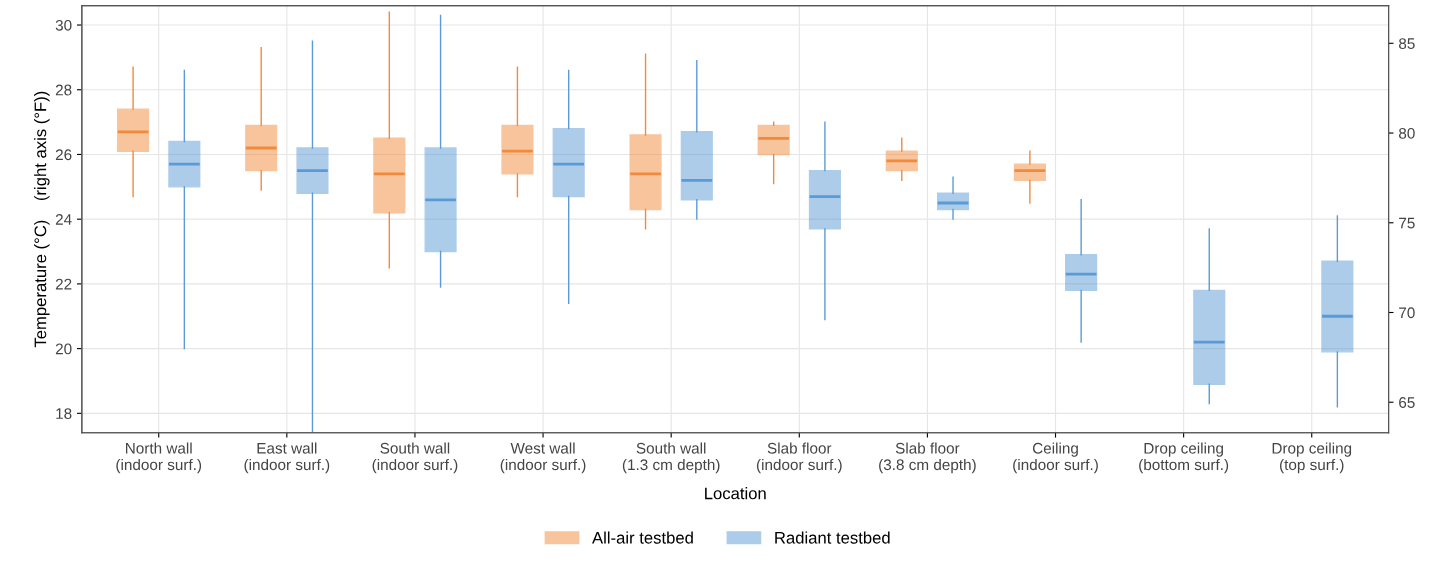 The height and width of the screenshot is (562, 1436). I want to click on x-tick-label: South wall (1.3 cm depth), so click(671, 458).